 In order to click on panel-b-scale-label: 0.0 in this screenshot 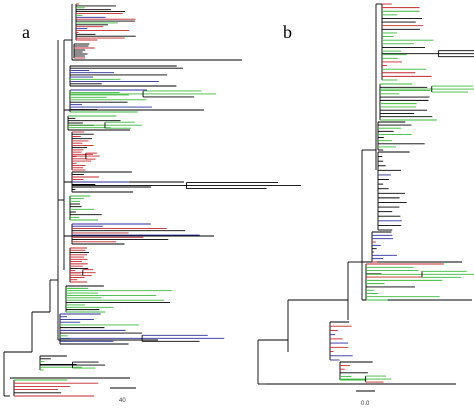, I will do `click(365, 404)`.